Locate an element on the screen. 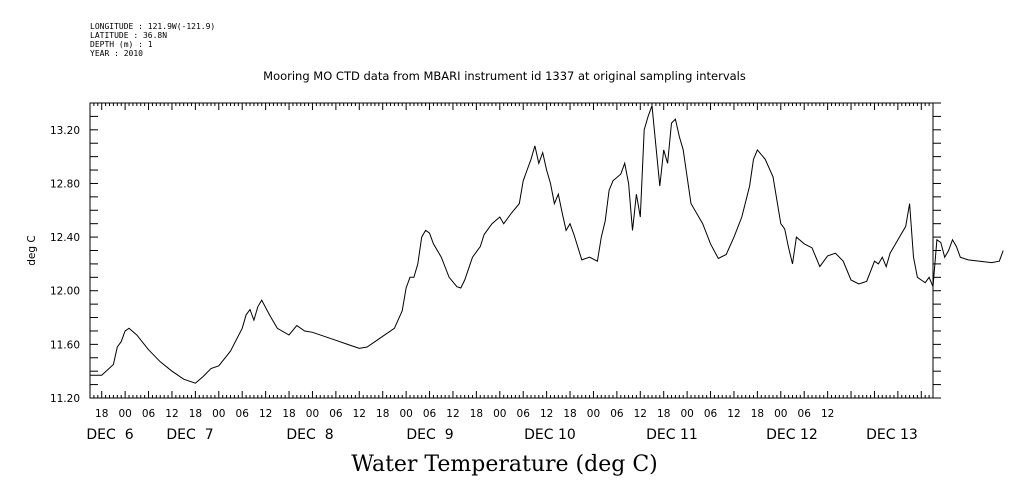 This screenshot has height=504, width=1009. latitude-text: LATITUDE : 36.8N is located at coordinates (129, 35).